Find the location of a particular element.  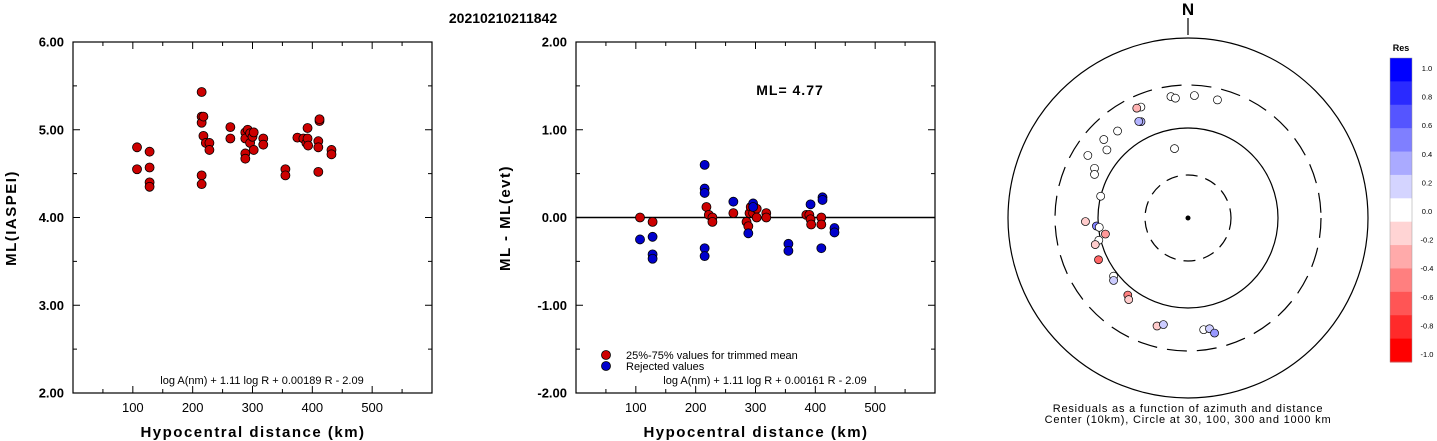

figure-title: 20210210211842 is located at coordinates (503, 18).